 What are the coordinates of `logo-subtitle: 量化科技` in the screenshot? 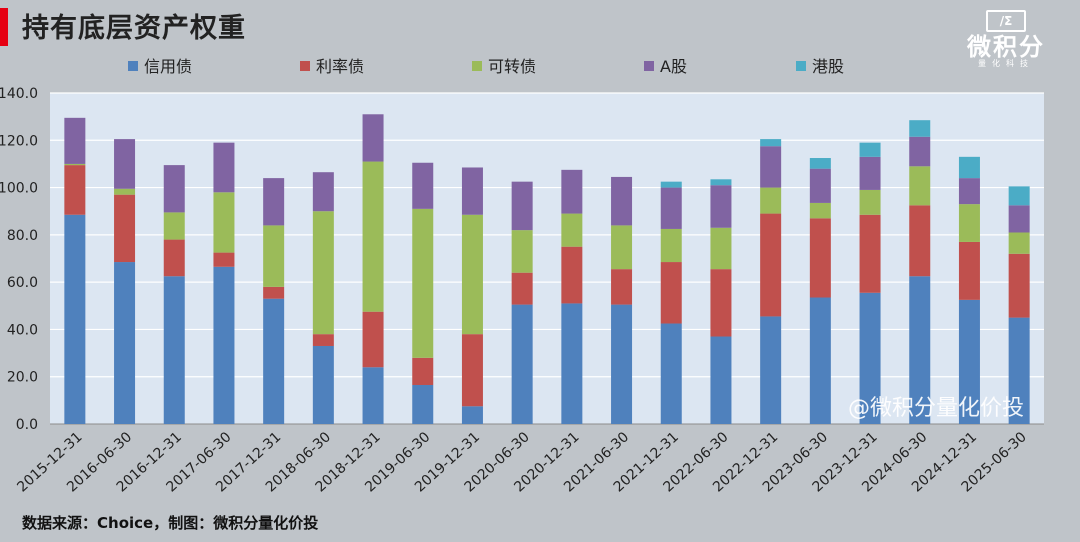 It's located at (1006, 63).